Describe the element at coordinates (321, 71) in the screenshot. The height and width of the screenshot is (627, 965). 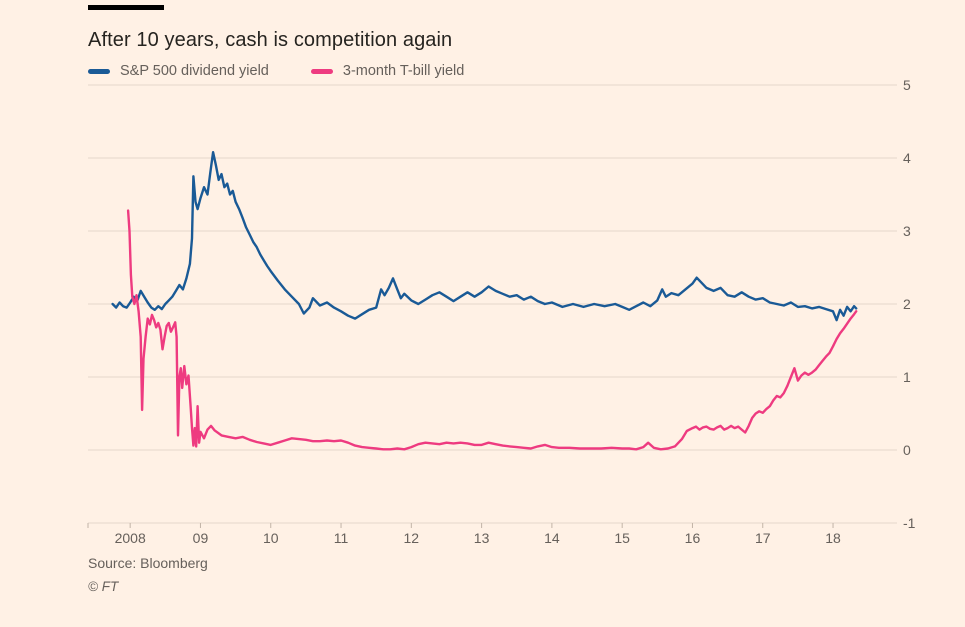
I see `tbill-line-swatch` at that location.